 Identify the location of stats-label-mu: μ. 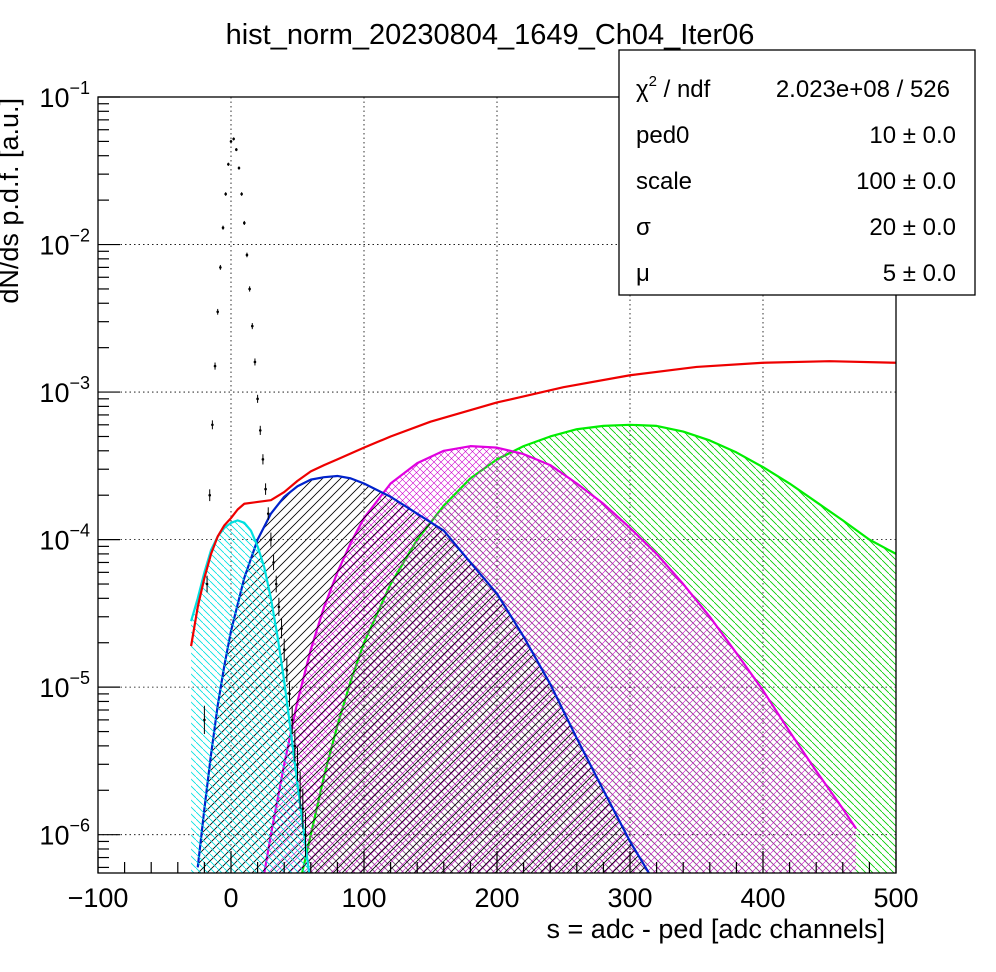
(643, 273).